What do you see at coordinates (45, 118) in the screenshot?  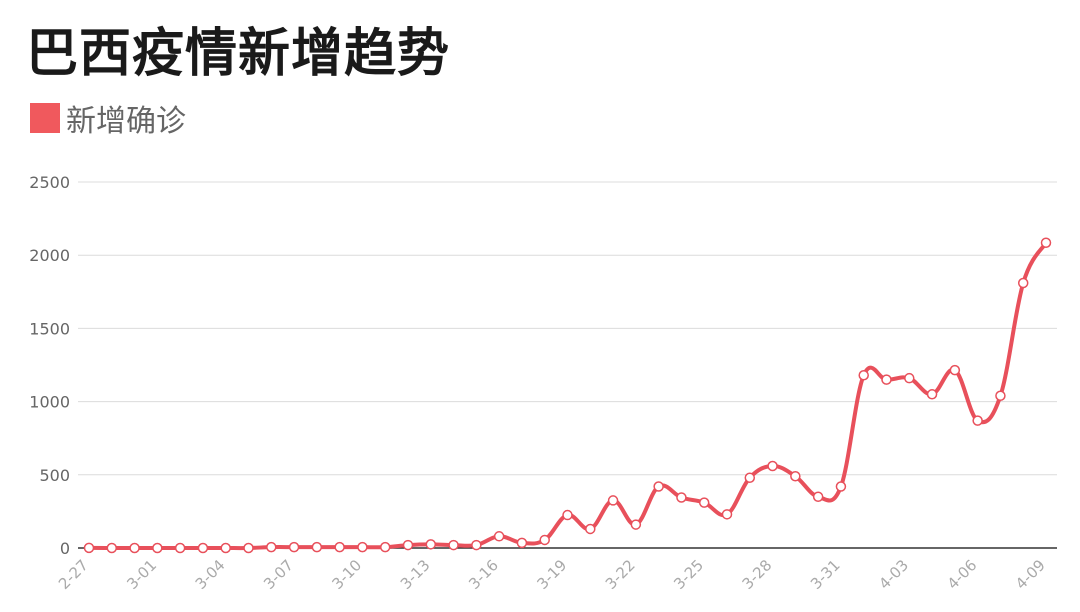 I see `legend-swatch` at bounding box center [45, 118].